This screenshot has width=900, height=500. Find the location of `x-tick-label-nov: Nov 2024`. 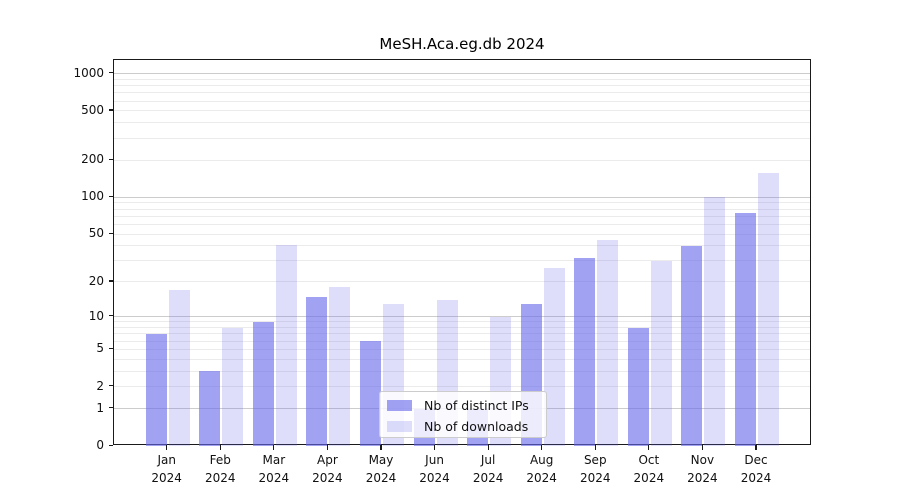

x-tick-label-nov: Nov 2024 is located at coordinates (702, 469).